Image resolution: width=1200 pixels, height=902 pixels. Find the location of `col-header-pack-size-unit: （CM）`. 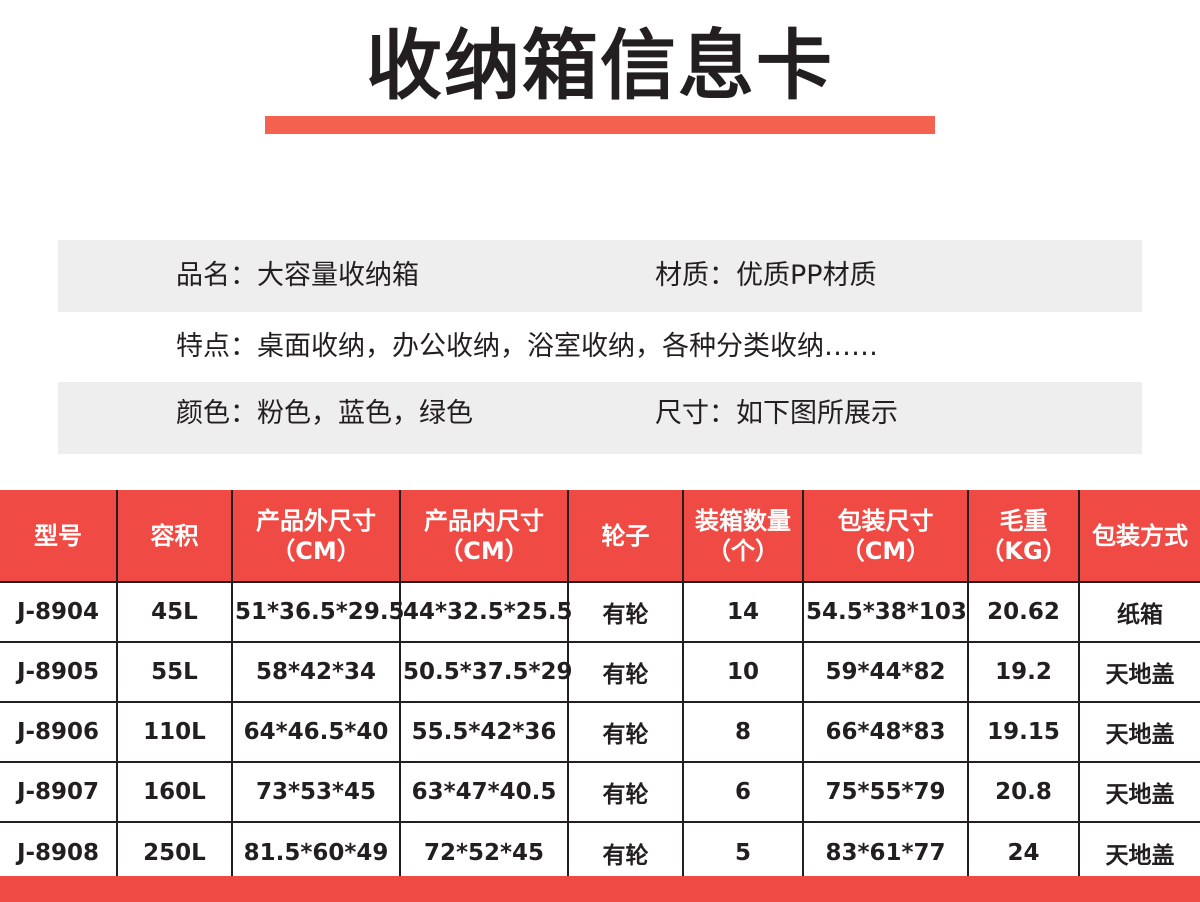

col-header-pack-size-unit: （CM） is located at coordinates (885, 550).